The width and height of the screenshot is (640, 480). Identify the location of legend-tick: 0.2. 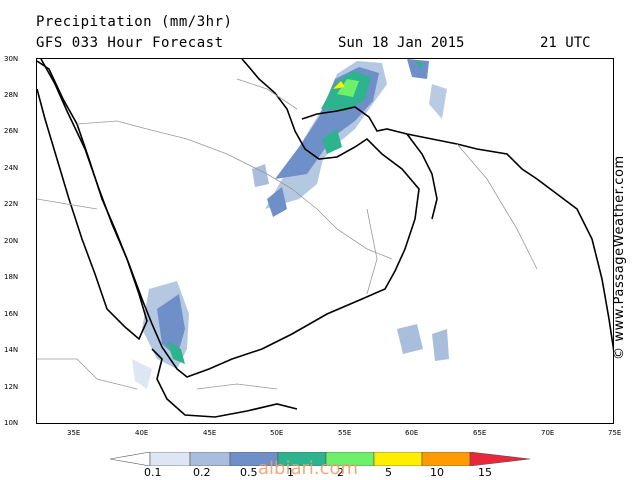
(202, 472).